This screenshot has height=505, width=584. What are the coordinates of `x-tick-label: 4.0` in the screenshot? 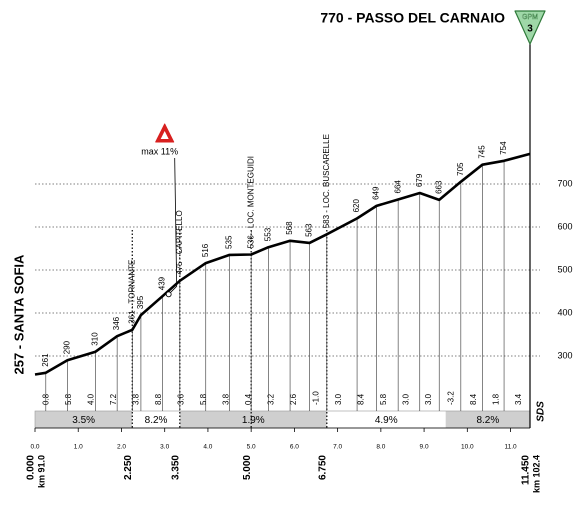 It's located at (207, 447).